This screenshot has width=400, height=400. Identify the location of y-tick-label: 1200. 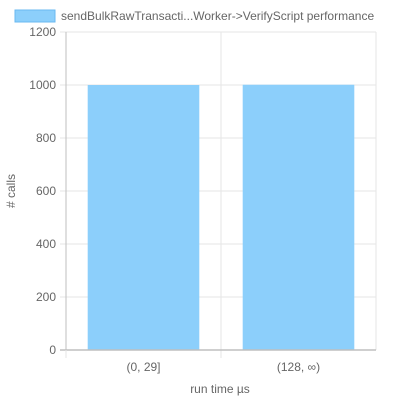
(42, 32).